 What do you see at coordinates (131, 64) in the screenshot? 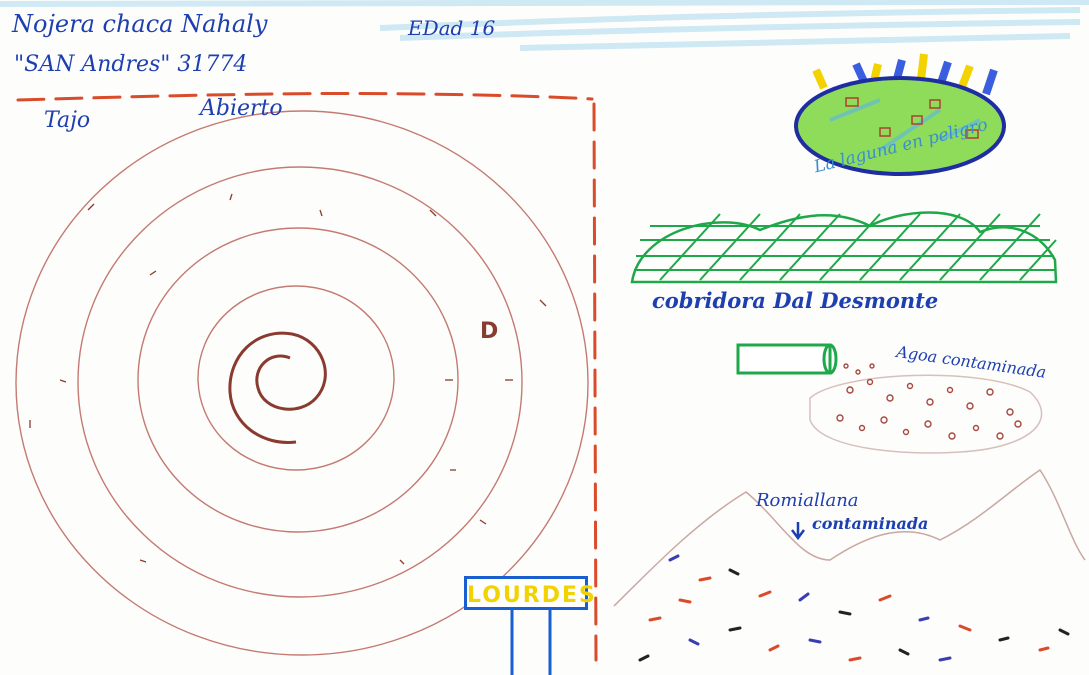
I see `school-name: "SAN Andres" 31774` at bounding box center [131, 64].